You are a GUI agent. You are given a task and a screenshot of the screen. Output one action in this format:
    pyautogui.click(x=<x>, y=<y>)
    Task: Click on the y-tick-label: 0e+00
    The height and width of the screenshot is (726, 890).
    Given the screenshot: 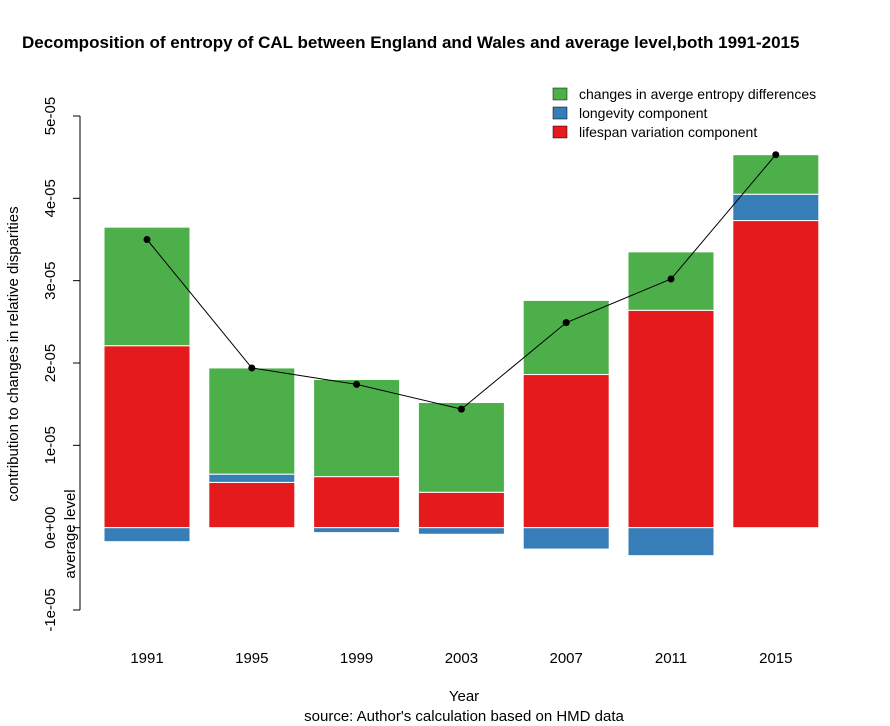 What is the action you would take?
    pyautogui.click(x=50, y=528)
    